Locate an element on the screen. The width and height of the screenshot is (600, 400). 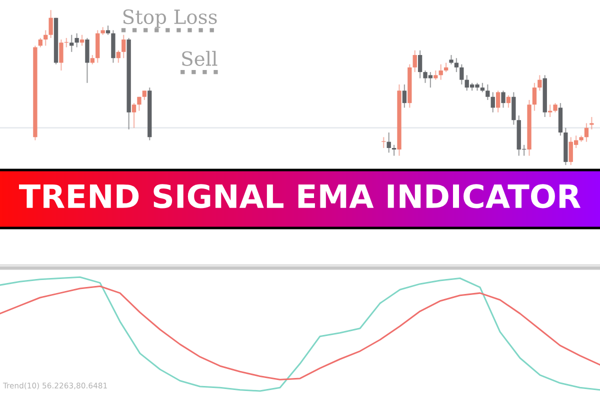
ref-line-label: Stop Loss is located at coordinates (170, 18).